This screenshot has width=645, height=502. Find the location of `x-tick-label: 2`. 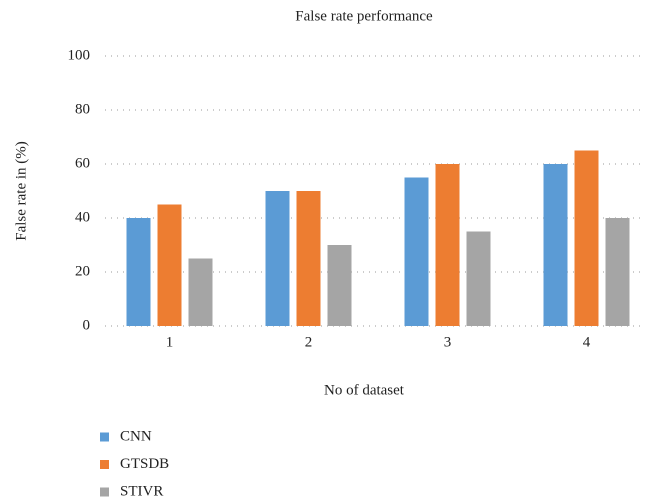

x-tick-label: 2 is located at coordinates (309, 342).